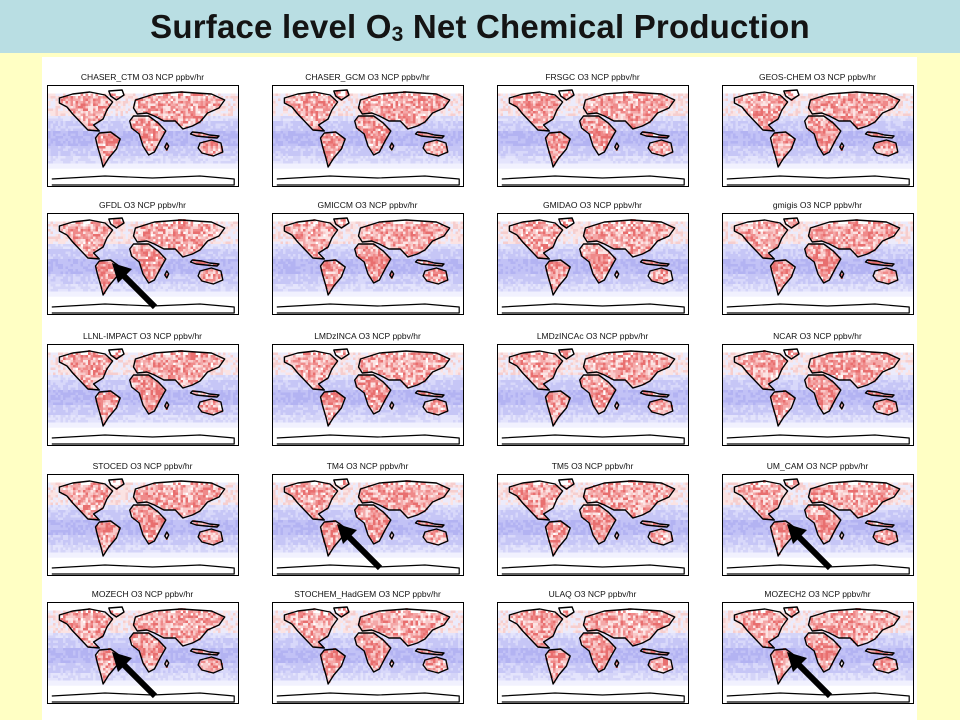 The width and height of the screenshot is (960, 720). What do you see at coordinates (817, 390) in the screenshot?
I see `model-map-panel: NCAR O3 NCP ppbv/hr` at bounding box center [817, 390].